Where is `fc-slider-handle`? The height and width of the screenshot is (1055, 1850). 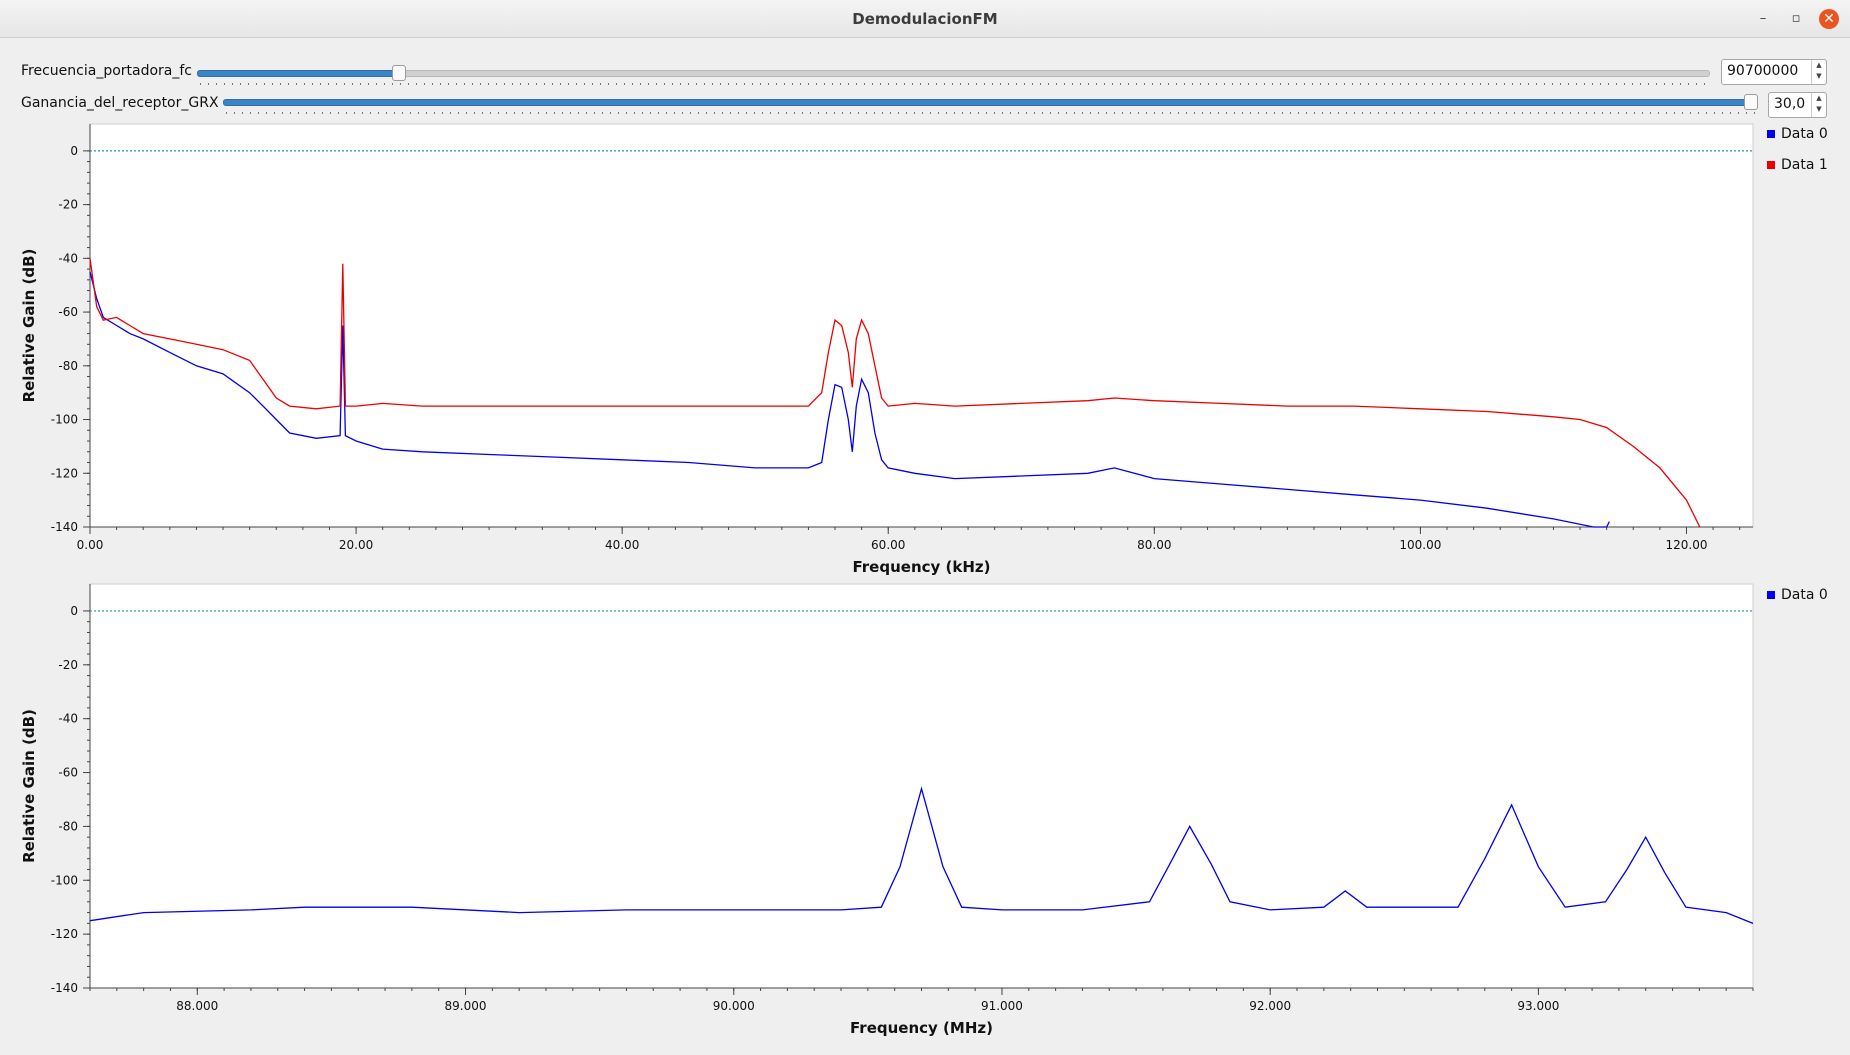 fc-slider-handle is located at coordinates (399, 73).